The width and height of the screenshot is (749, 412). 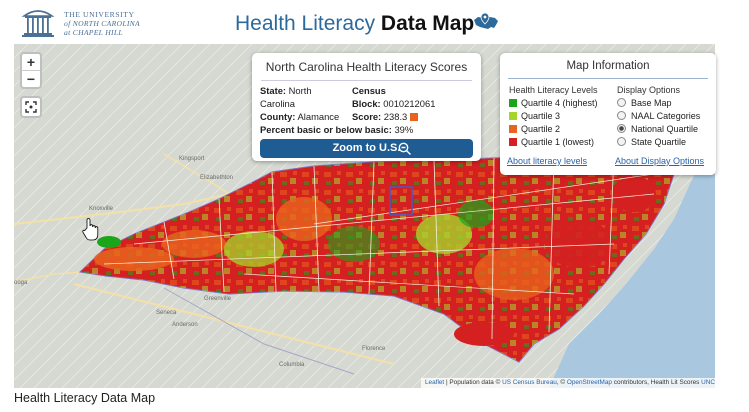 What do you see at coordinates (101, 209) in the screenshot?
I see `place-label-knoxville: Knoxville` at bounding box center [101, 209].